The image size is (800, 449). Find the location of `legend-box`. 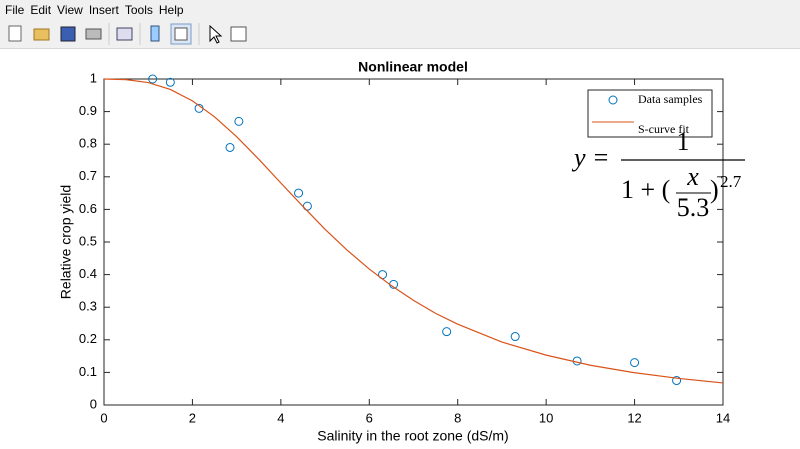

legend-box is located at coordinates (650, 113).